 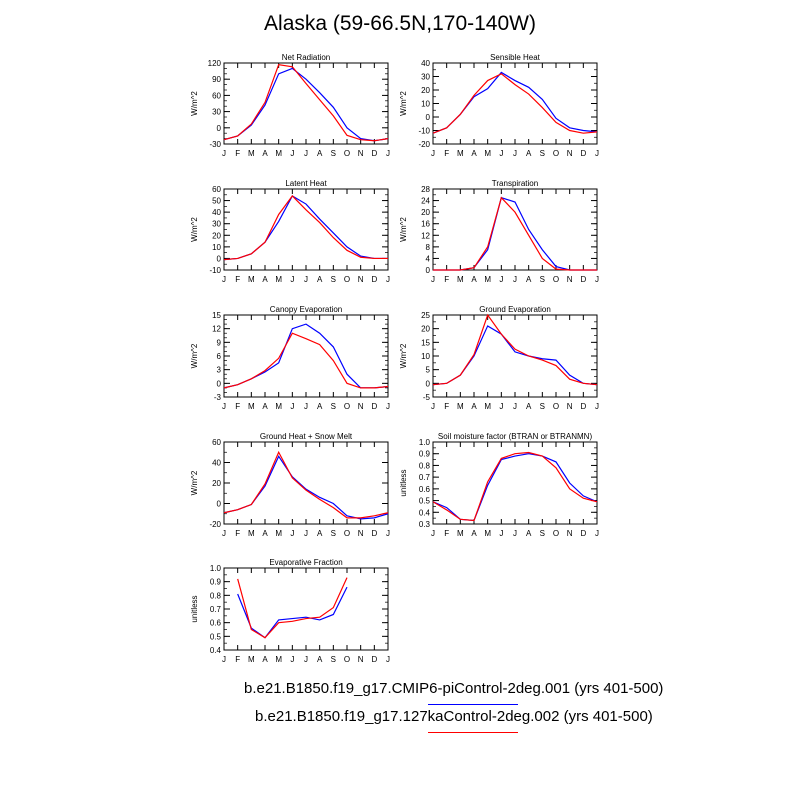 I want to click on panel-title: Transpiration, so click(x=515, y=183).